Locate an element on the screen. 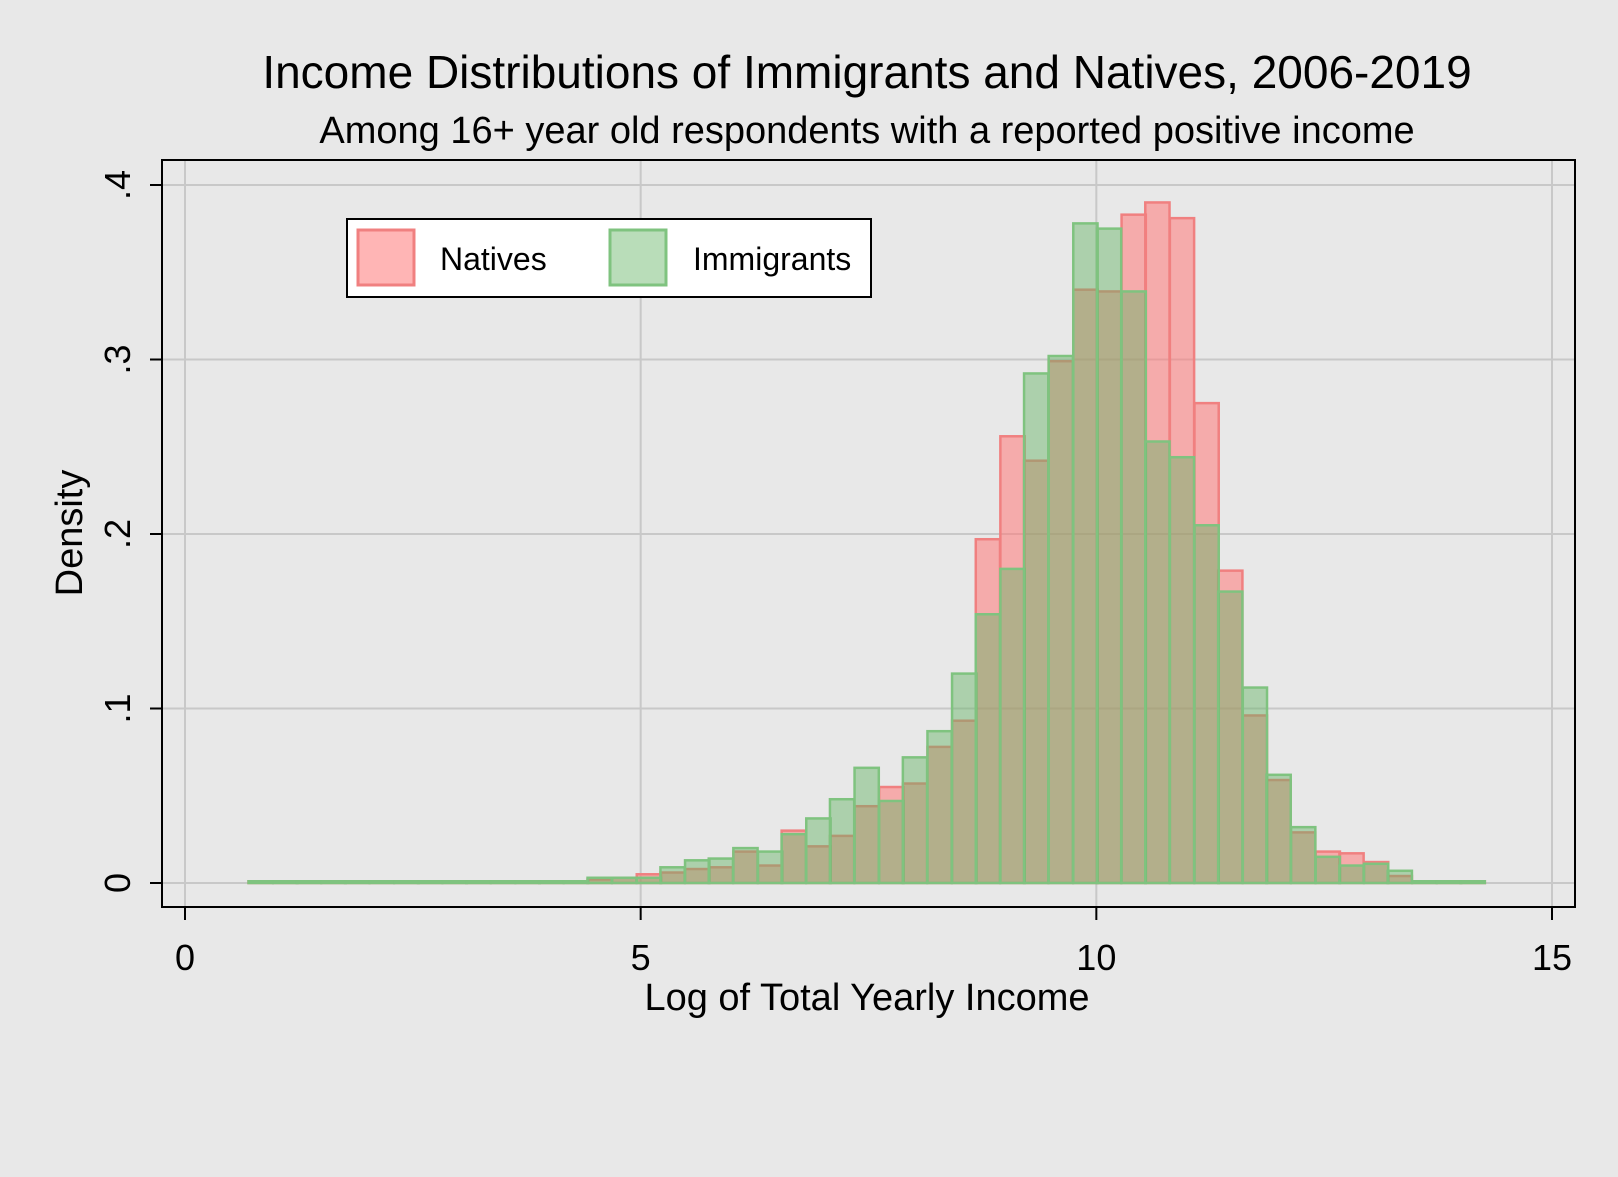 The height and width of the screenshot is (1177, 1618). x-tick-label-3: 15 is located at coordinates (1552, 957).